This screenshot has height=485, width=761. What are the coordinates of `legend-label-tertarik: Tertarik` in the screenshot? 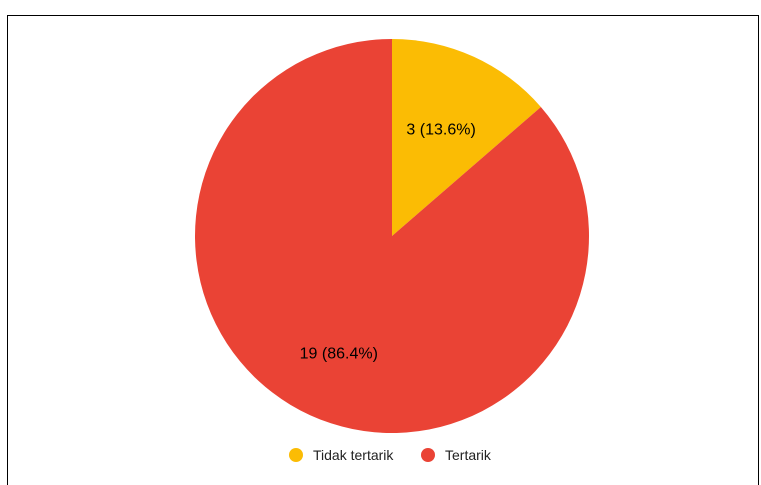 It's located at (468, 455).